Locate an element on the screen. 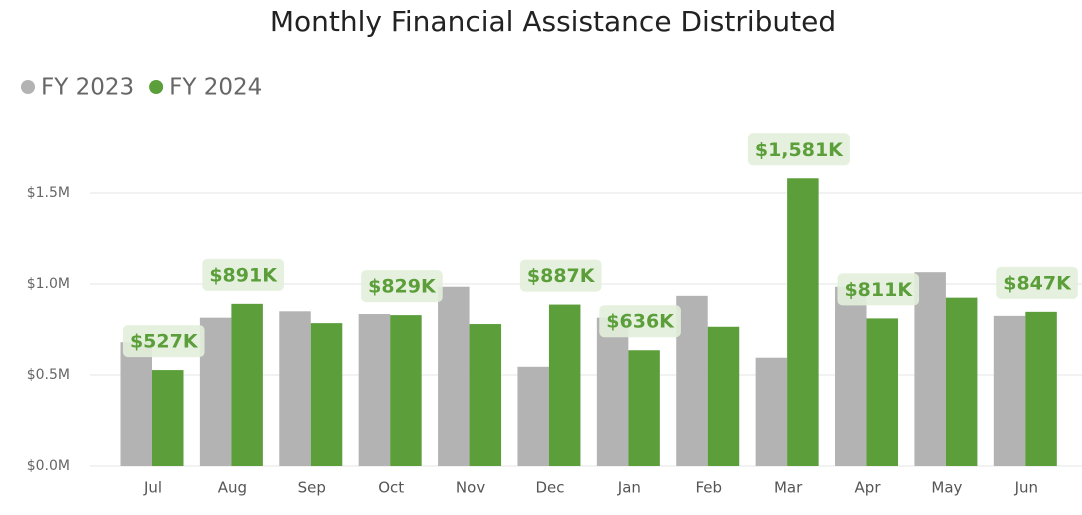  value-label: $811K is located at coordinates (878, 290).